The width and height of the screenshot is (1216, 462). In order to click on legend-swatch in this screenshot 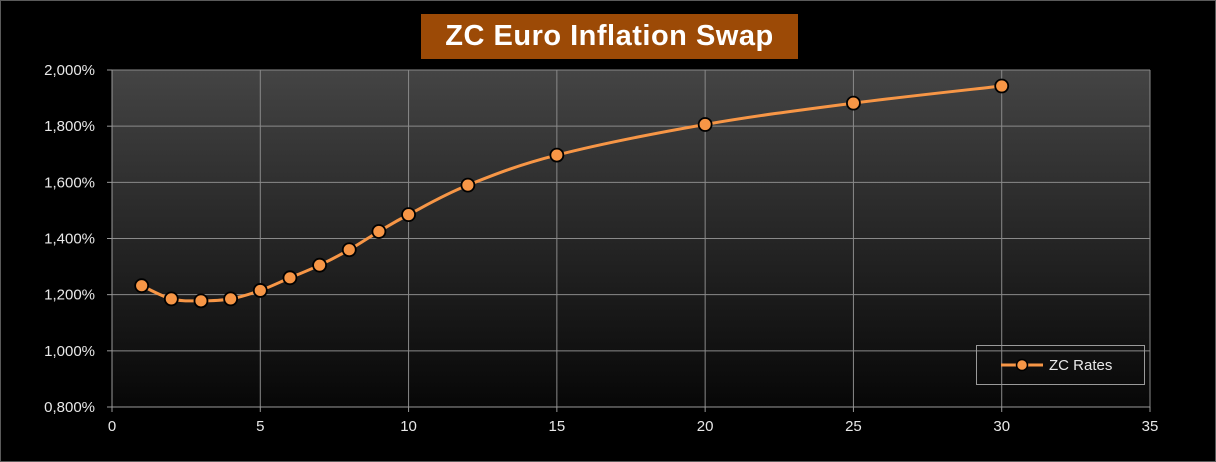, I will do `click(1022, 365)`.